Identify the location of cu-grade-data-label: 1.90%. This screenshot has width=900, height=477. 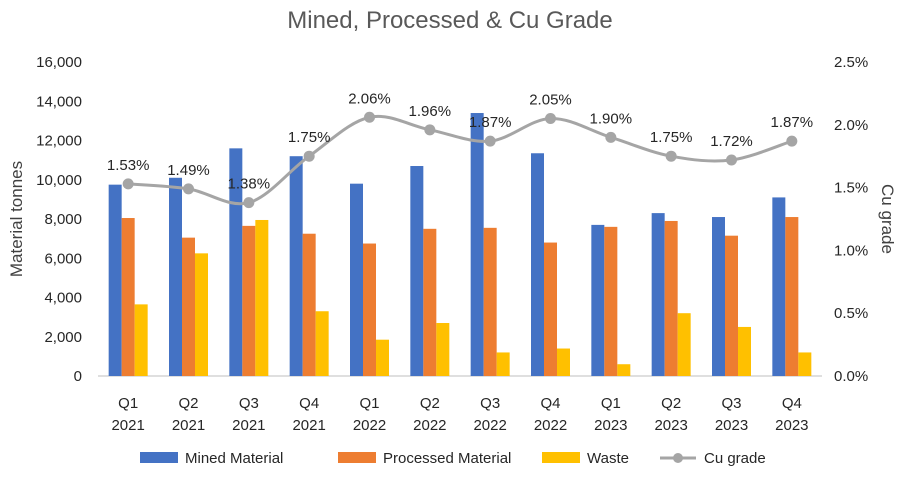
(611, 118).